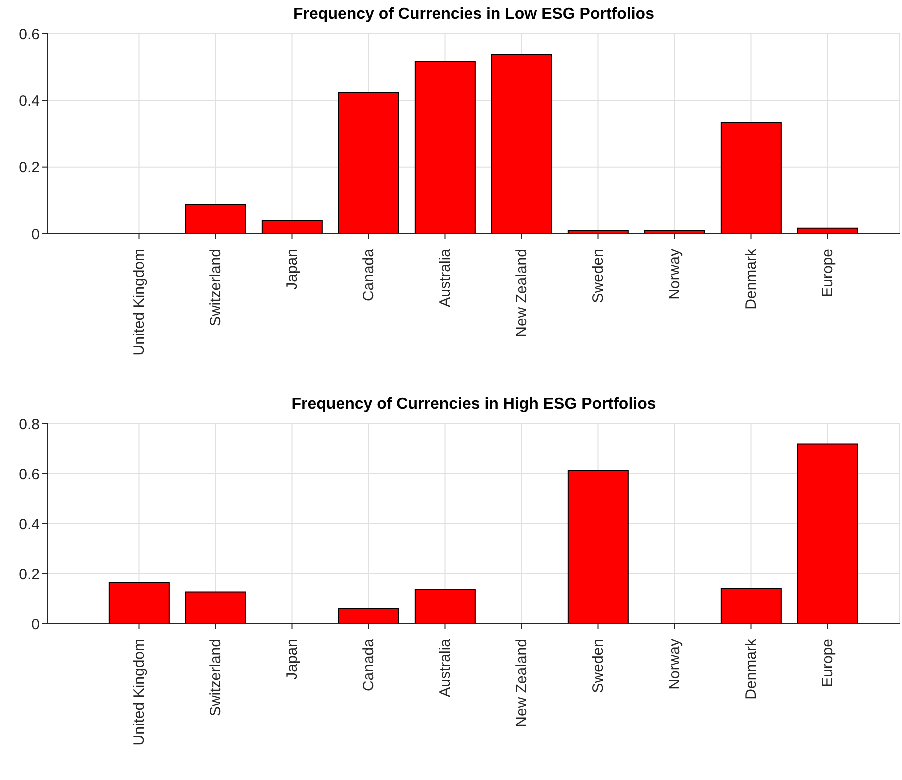  Describe the element at coordinates (474, 405) in the screenshot. I see `chart-title: Frequency of Currencies in High ESG Portfolios` at that location.